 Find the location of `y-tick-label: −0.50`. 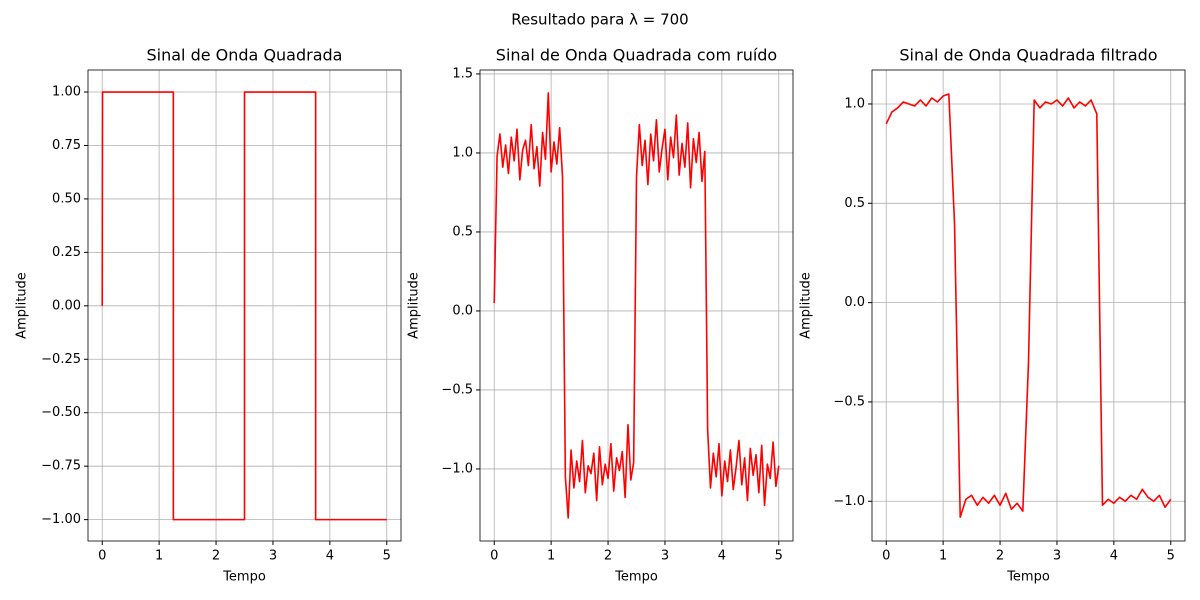

y-tick-label: −0.50 is located at coordinates (61, 412).